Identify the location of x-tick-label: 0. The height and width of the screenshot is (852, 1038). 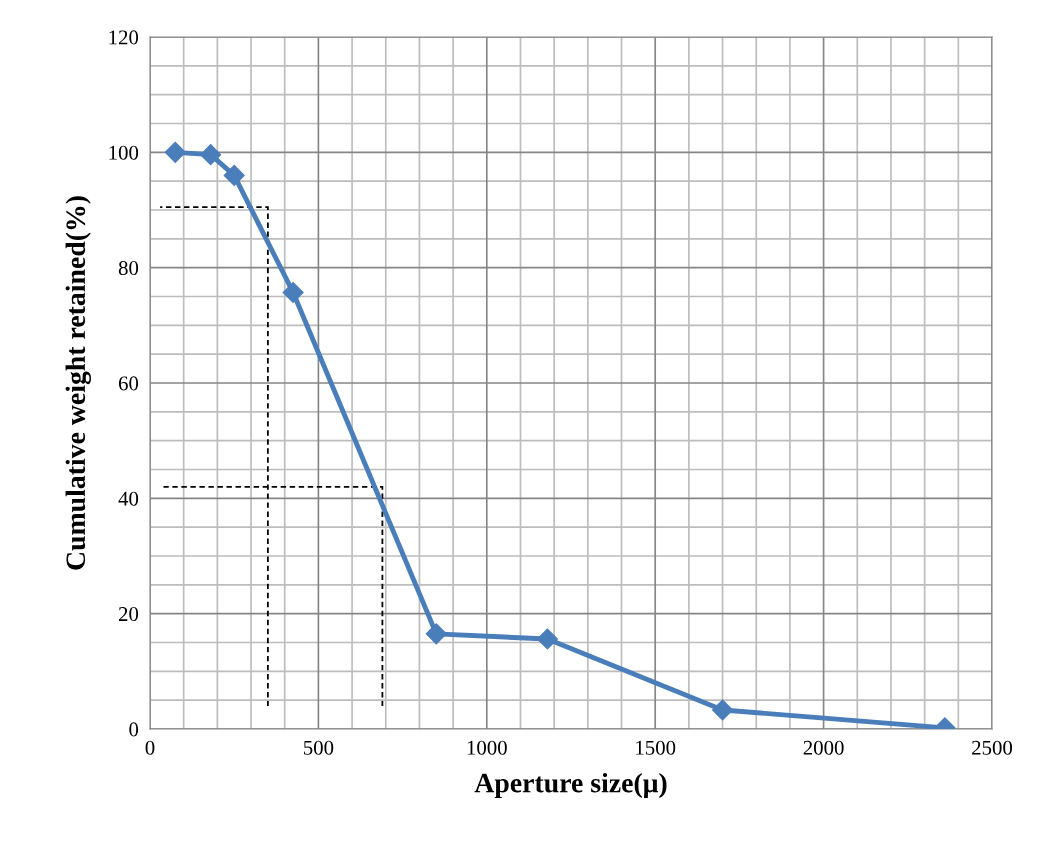
(150, 747).